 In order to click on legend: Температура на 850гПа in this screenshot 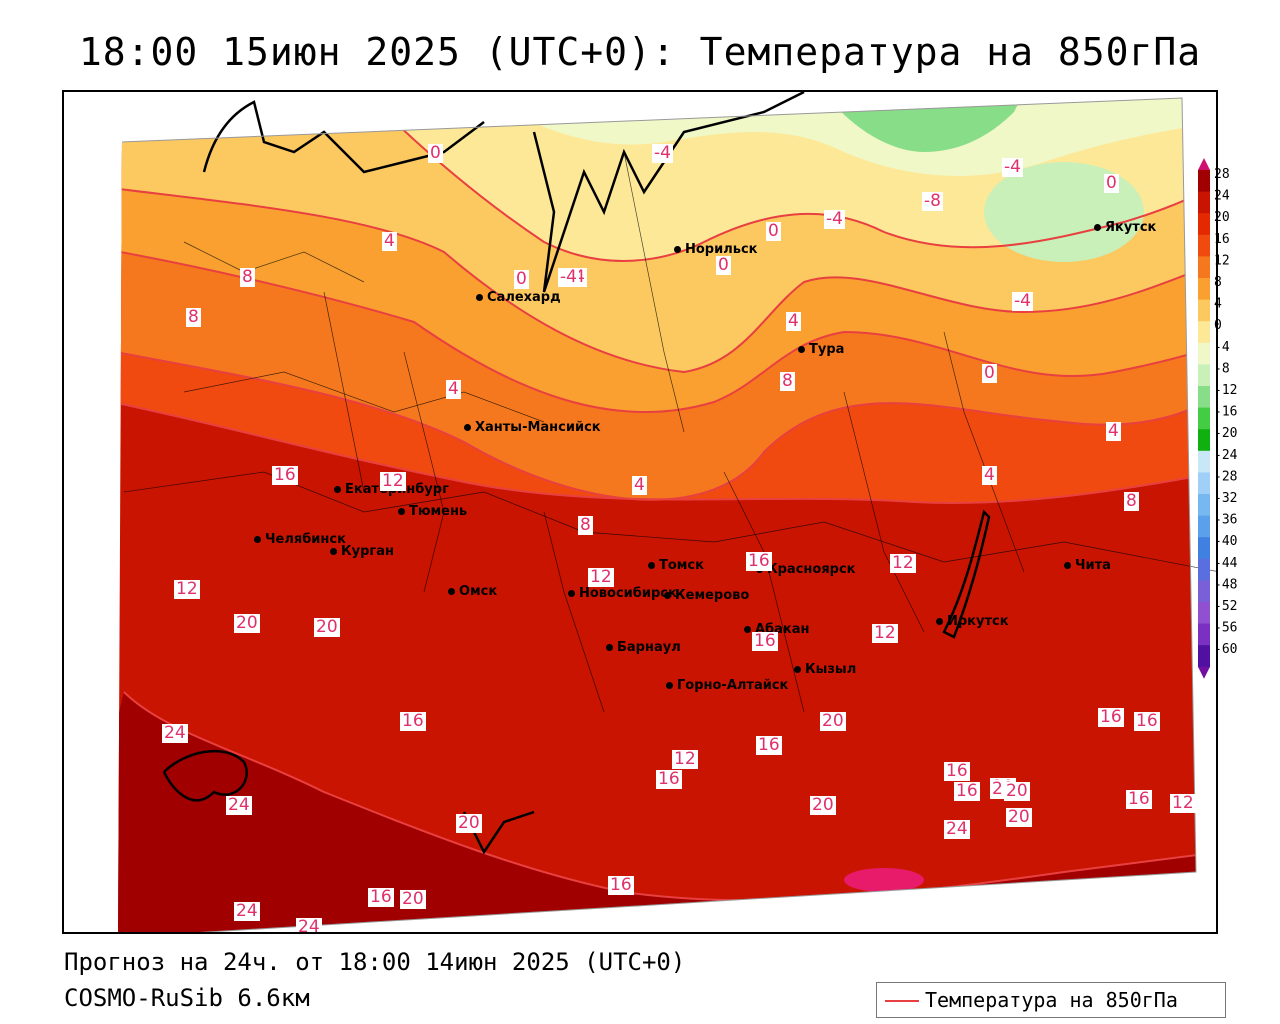, I will do `click(1051, 1000)`.